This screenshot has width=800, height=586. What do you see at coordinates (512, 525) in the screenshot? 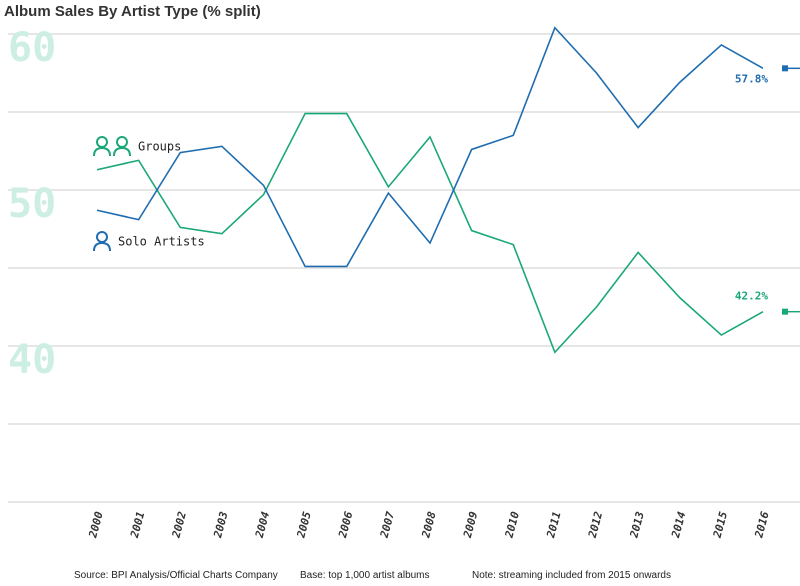
I see `x-tick-label: 2010` at bounding box center [512, 525].